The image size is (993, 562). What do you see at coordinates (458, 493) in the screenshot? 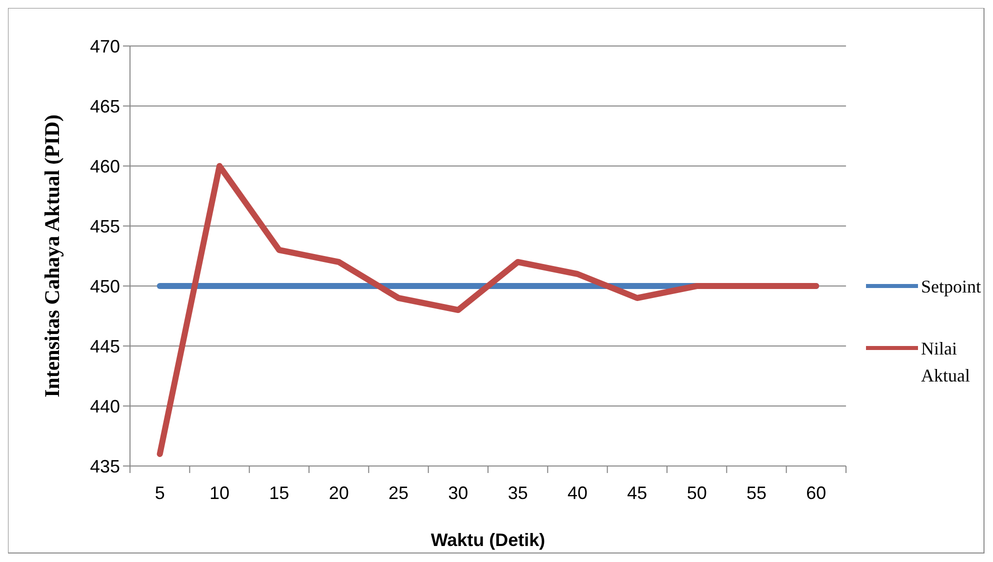
I see `x-tick-label: 30` at bounding box center [458, 493].